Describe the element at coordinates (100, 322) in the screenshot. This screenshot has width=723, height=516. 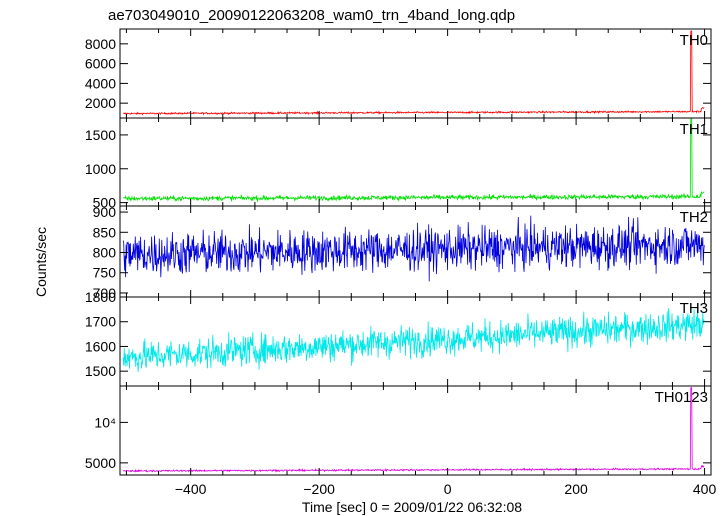
I see `y-tick-label: 1700` at that location.